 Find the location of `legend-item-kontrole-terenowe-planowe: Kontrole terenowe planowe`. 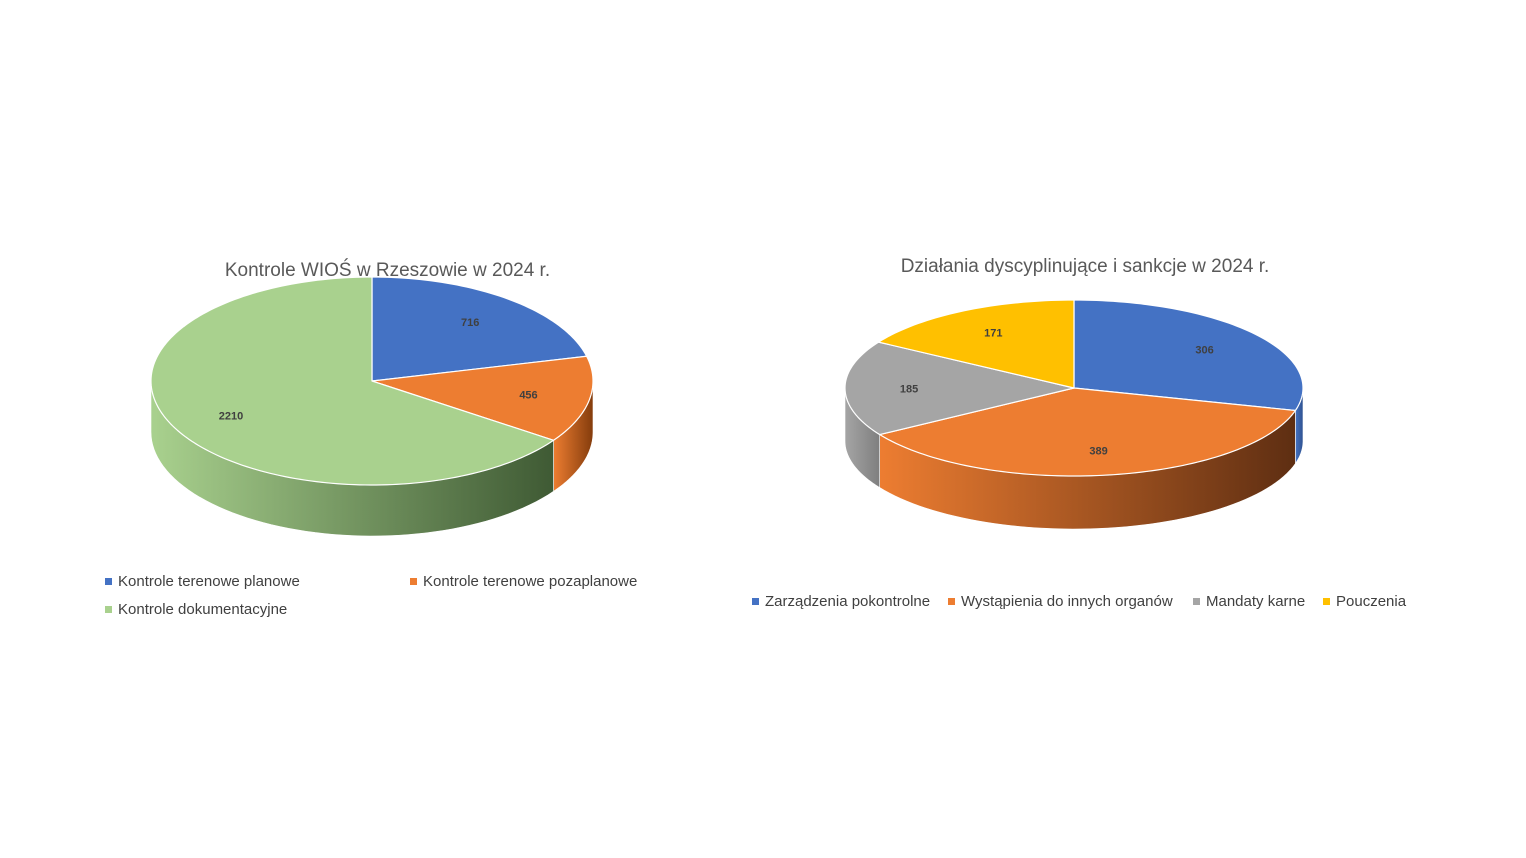

legend-item-kontrole-terenowe-planowe: Kontrole terenowe planowe is located at coordinates (202, 581).